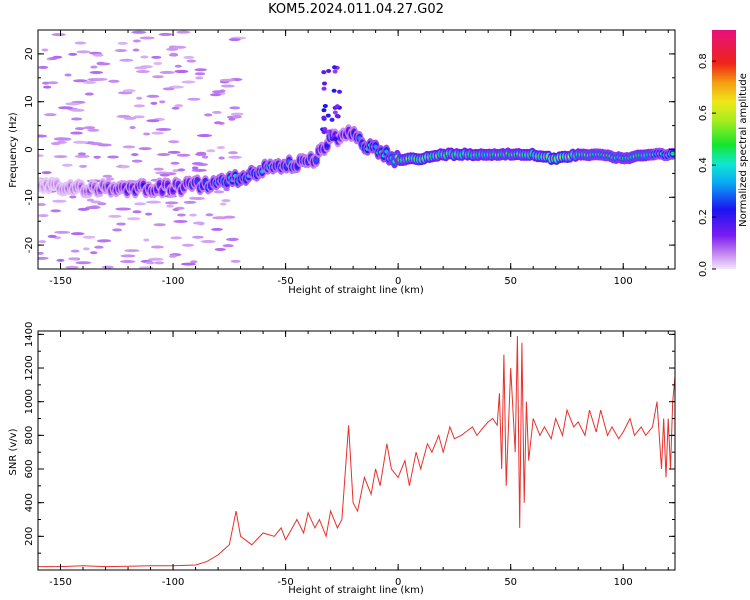  Describe the element at coordinates (356, 290) in the screenshot. I see `spectrogram-x-axis-label: Height of straight line (km)` at that location.